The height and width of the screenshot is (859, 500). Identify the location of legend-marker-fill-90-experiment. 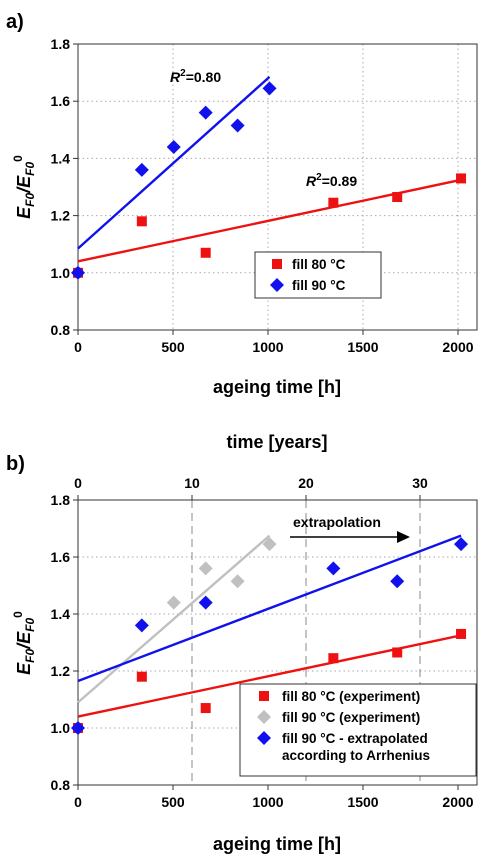
(264, 717).